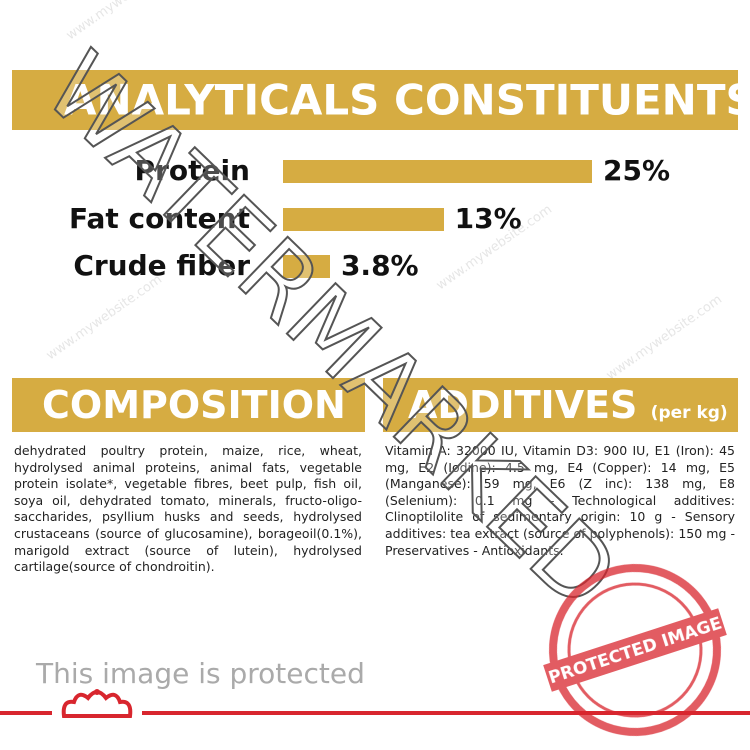 This screenshot has width=750, height=750. I want to click on crown-logo, so click(97, 703).